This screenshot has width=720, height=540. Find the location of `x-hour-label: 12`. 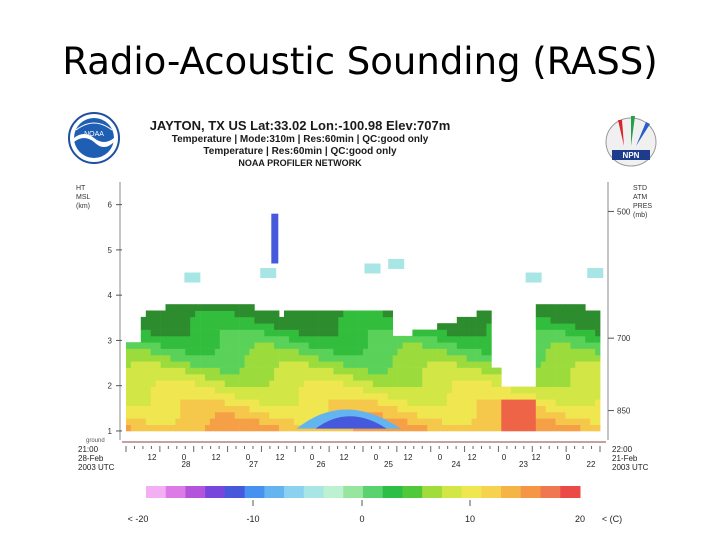

x-hour-label: 12 is located at coordinates (280, 457).